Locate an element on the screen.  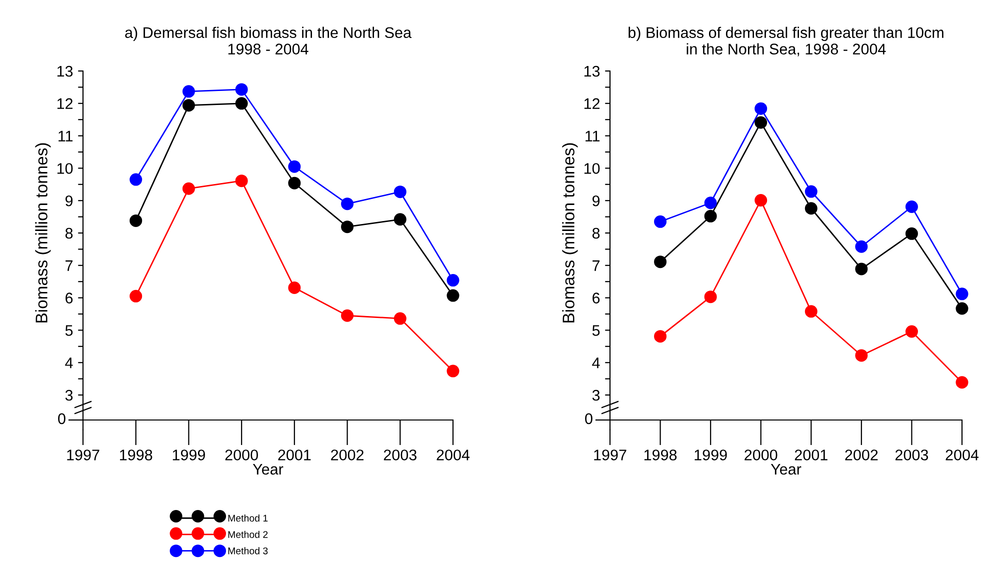
legend-label: Method 3 is located at coordinates (248, 550).